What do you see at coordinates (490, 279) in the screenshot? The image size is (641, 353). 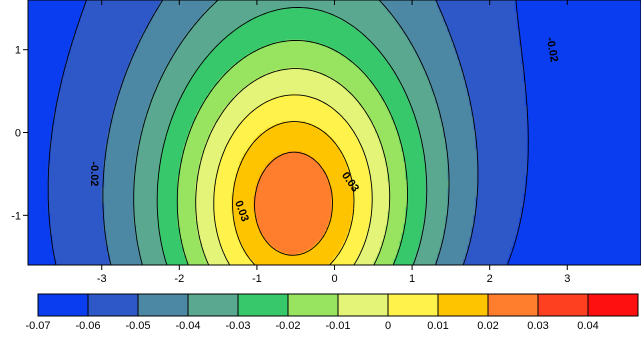 I see `x-tick-label: 2` at bounding box center [490, 279].